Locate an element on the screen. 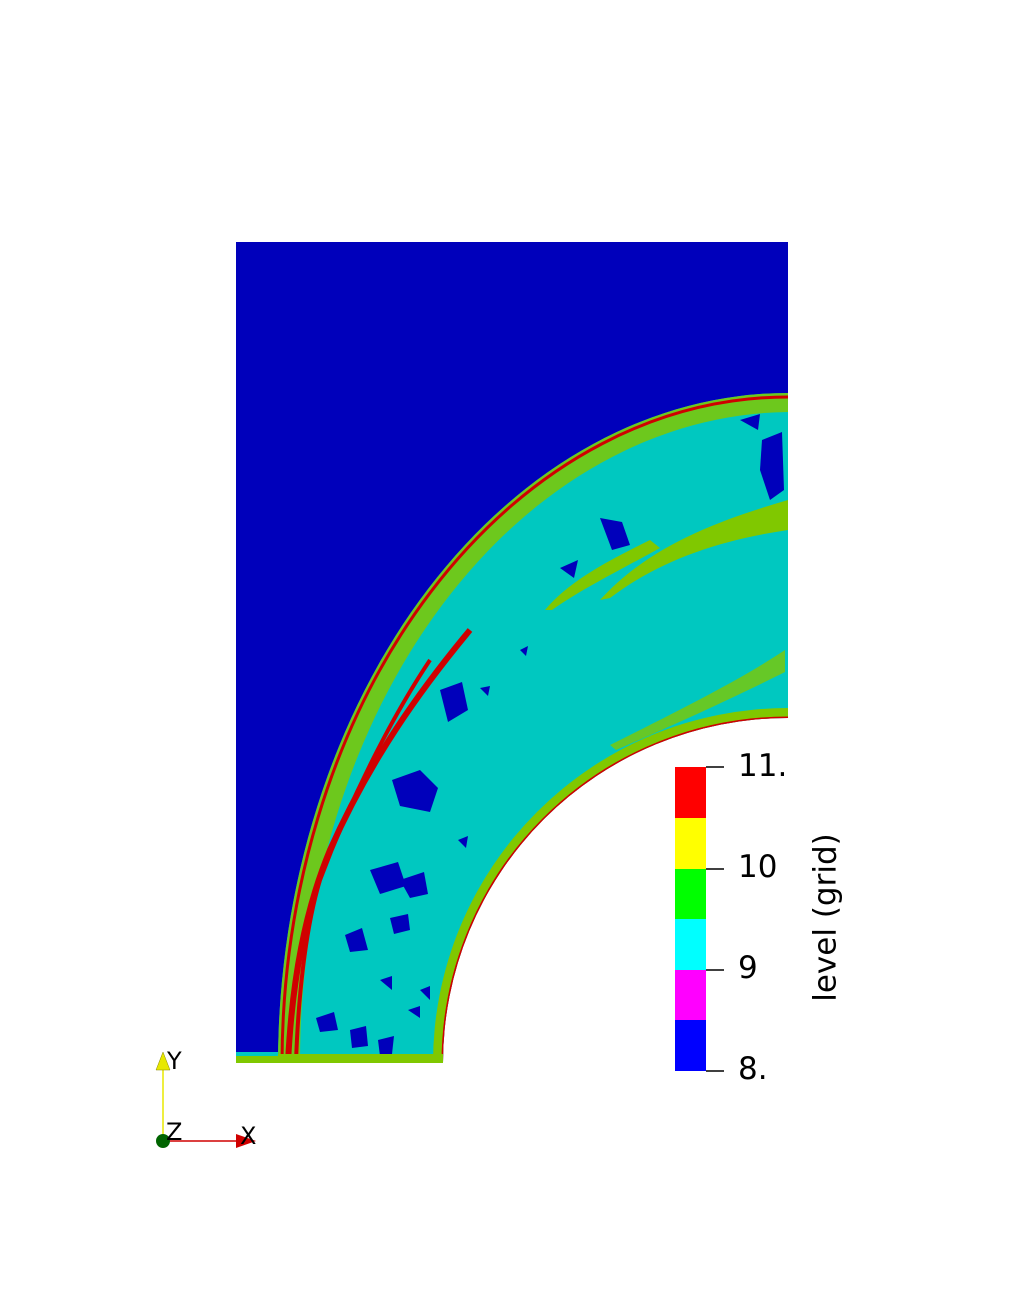 The image size is (1024, 1306). colorbar-tick-label-9: 9 is located at coordinates (748, 968).